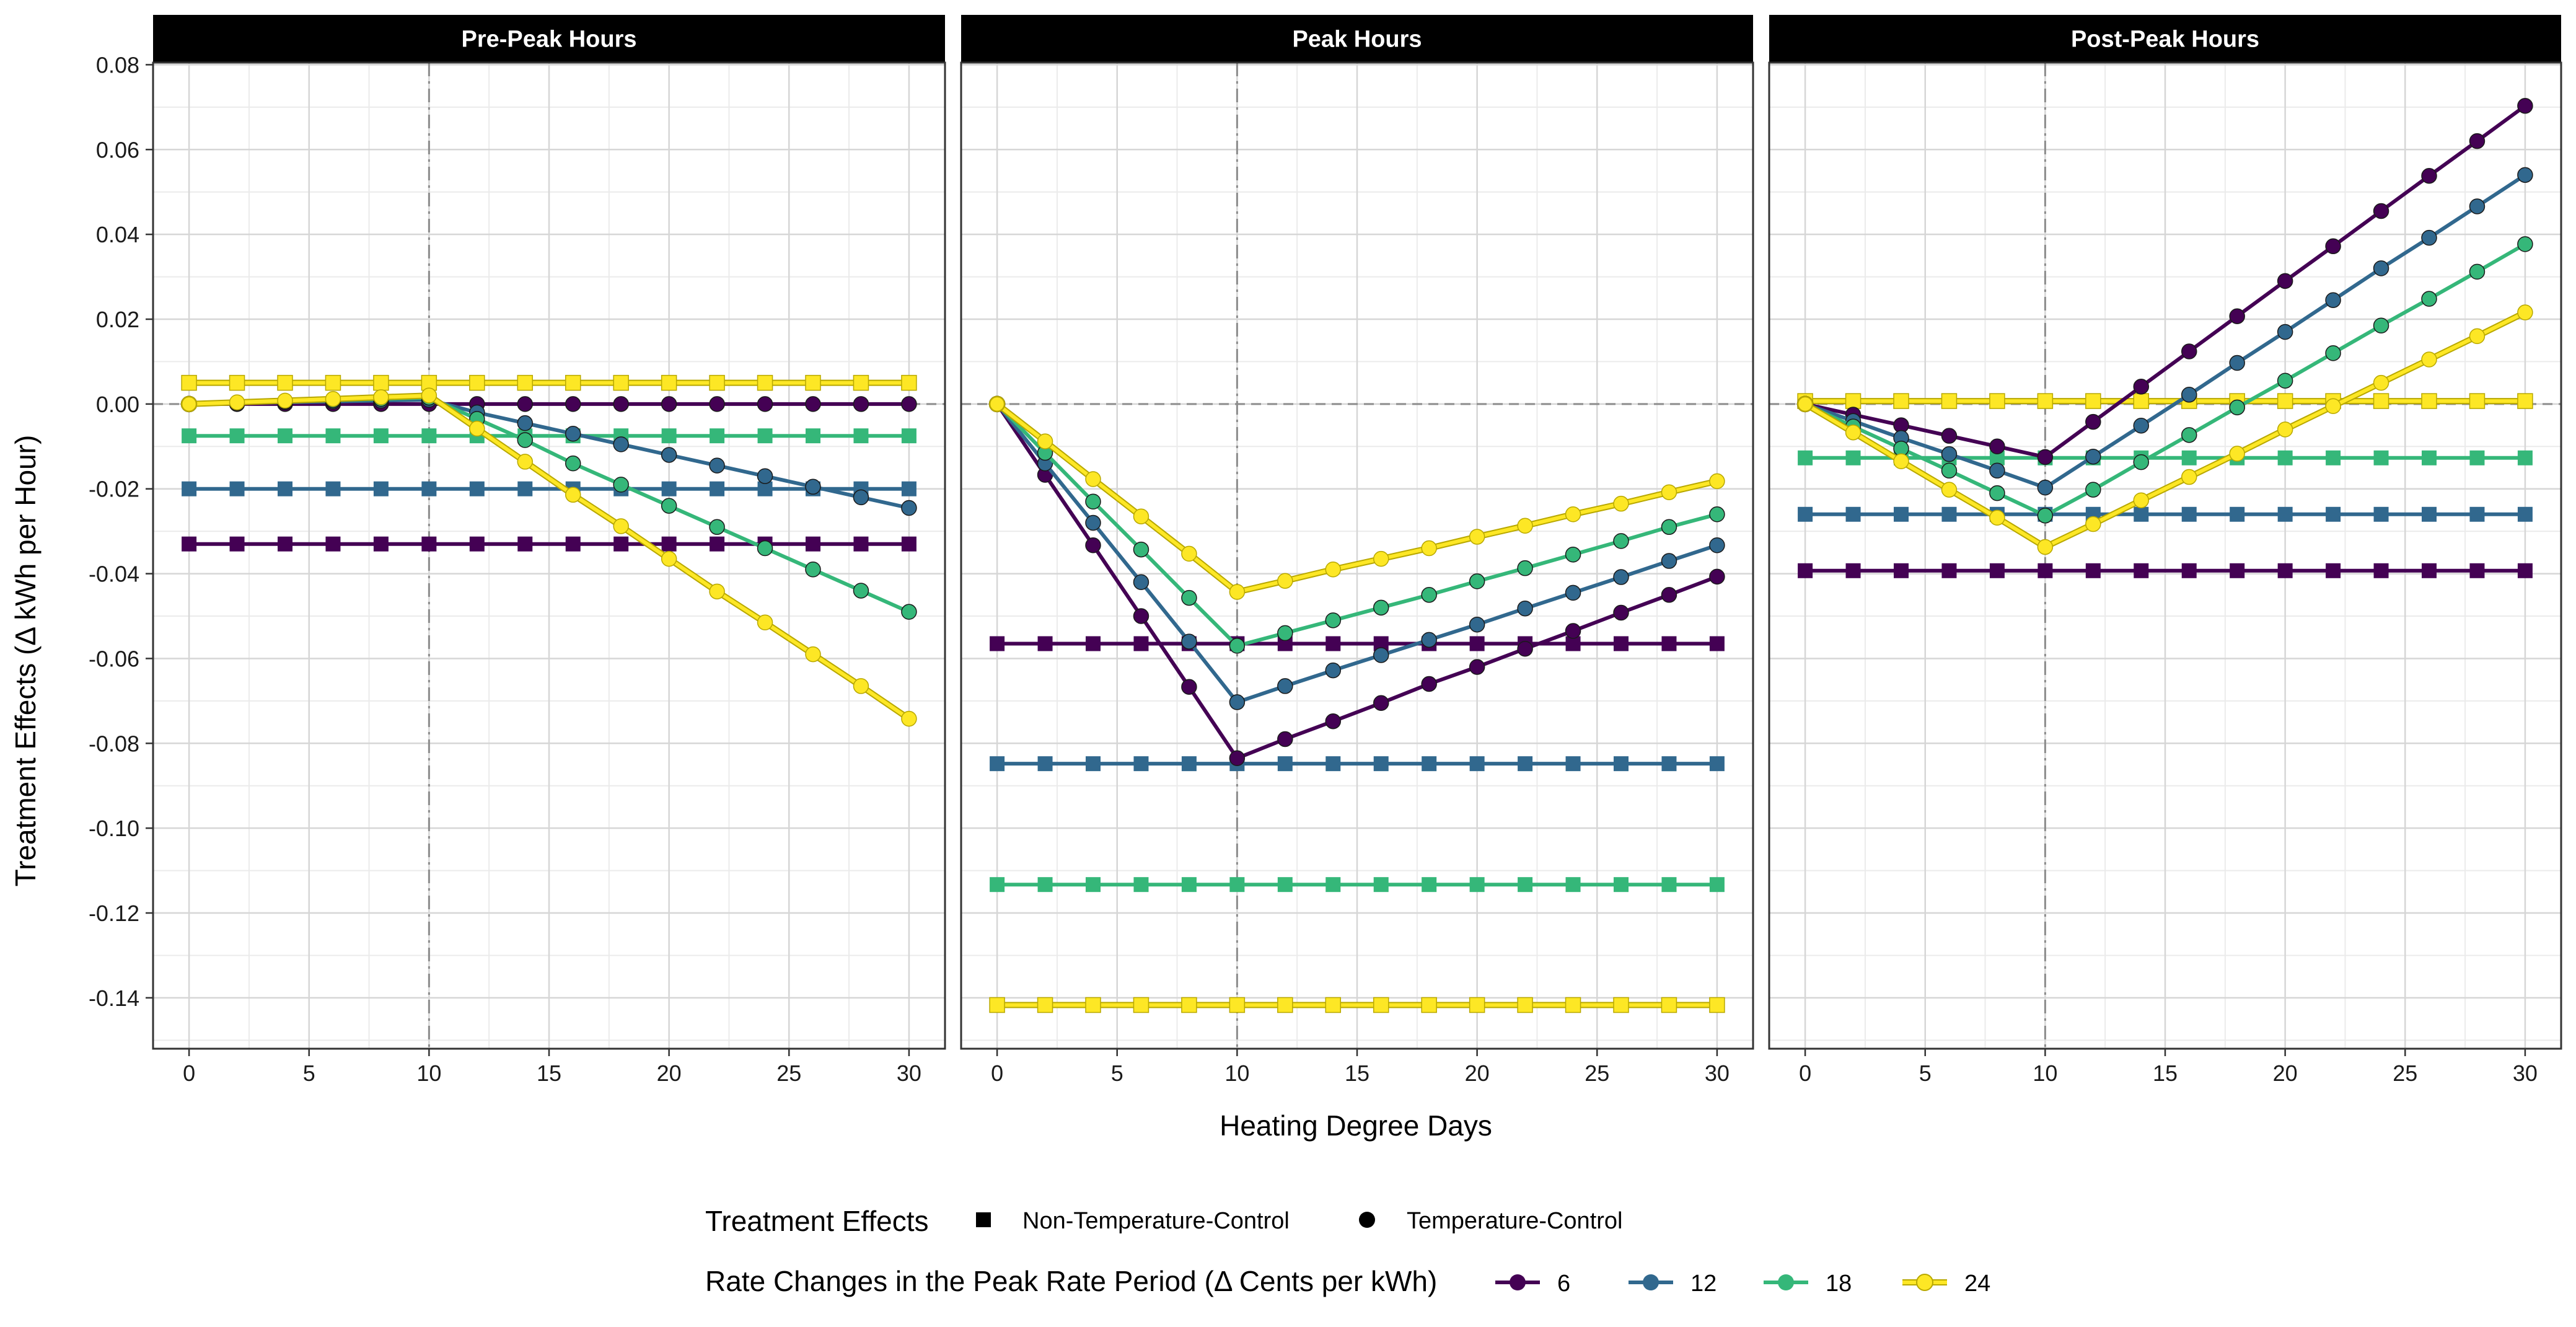 Image resolution: width=2576 pixels, height=1327 pixels. I want to click on facet-strip, so click(549, 39).